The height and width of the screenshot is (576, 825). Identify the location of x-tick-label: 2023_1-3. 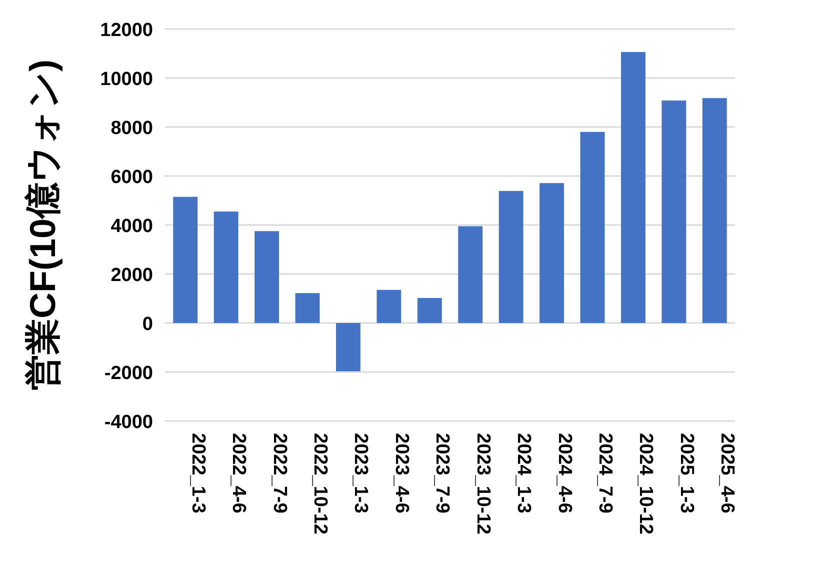
(361, 473).